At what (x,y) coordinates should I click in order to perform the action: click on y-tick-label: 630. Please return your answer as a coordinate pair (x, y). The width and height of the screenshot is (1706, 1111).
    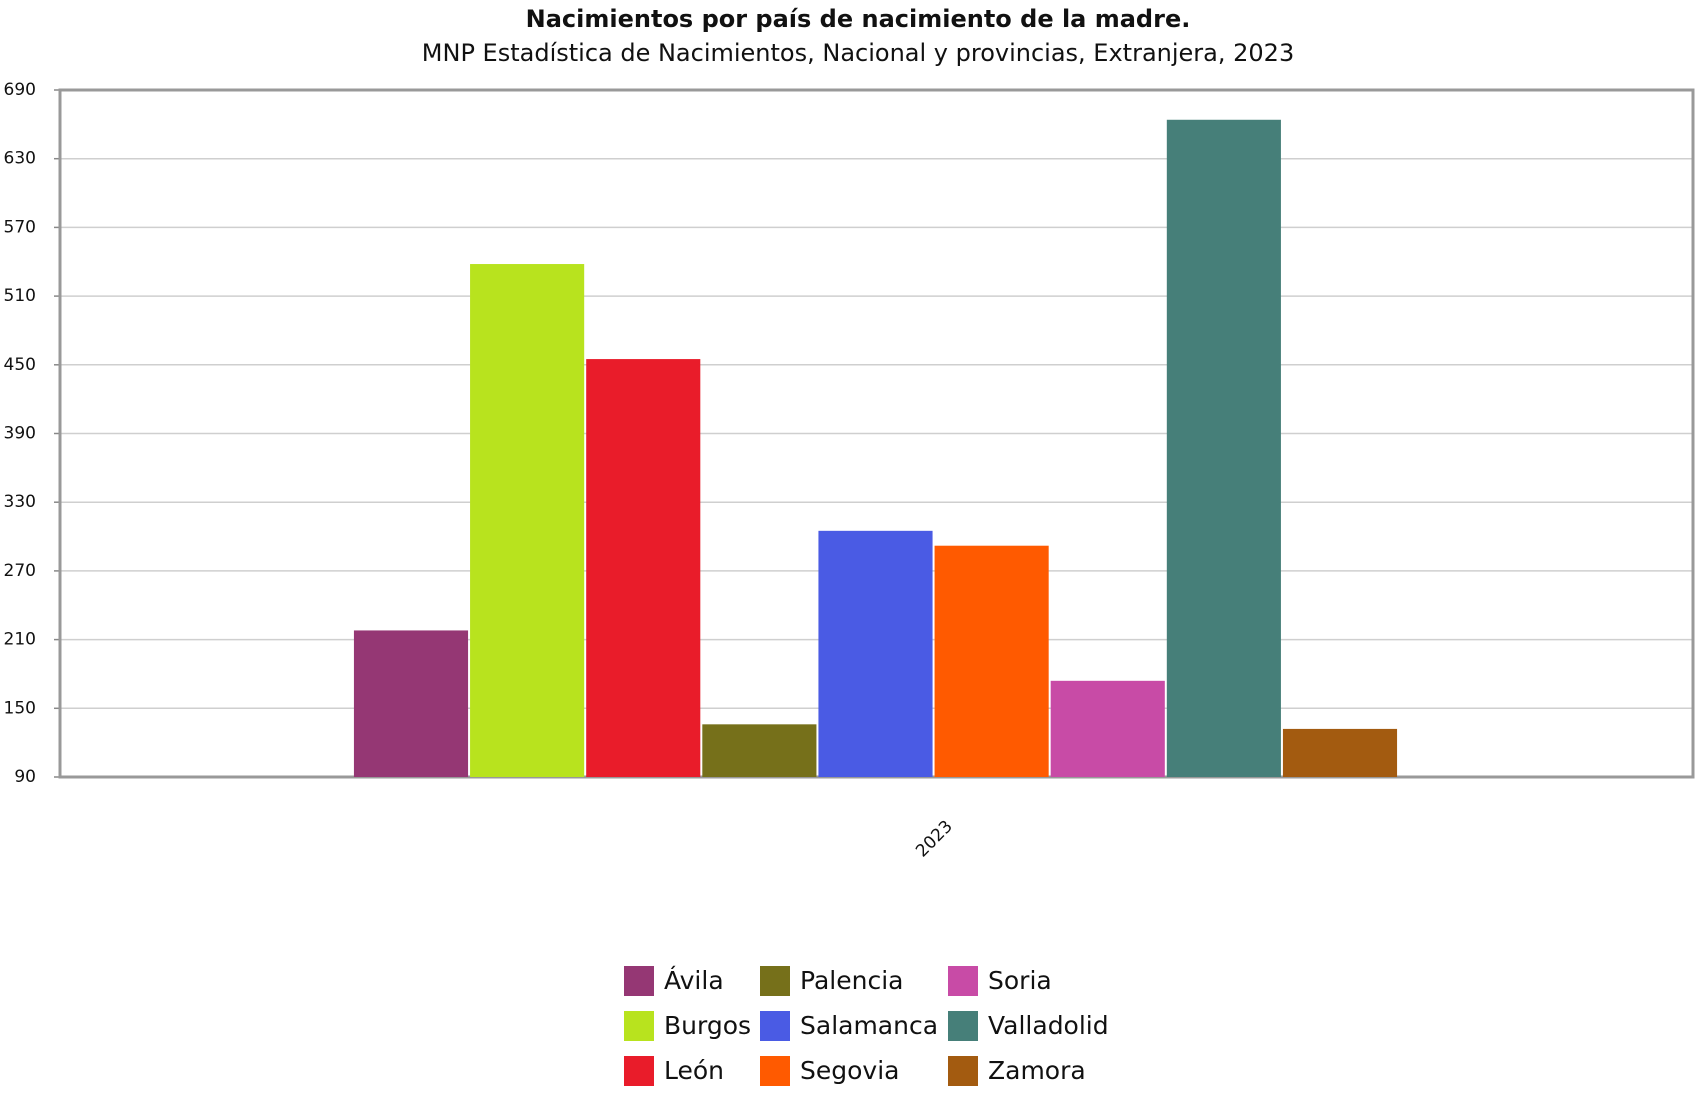
    Looking at the image, I should click on (20, 159).